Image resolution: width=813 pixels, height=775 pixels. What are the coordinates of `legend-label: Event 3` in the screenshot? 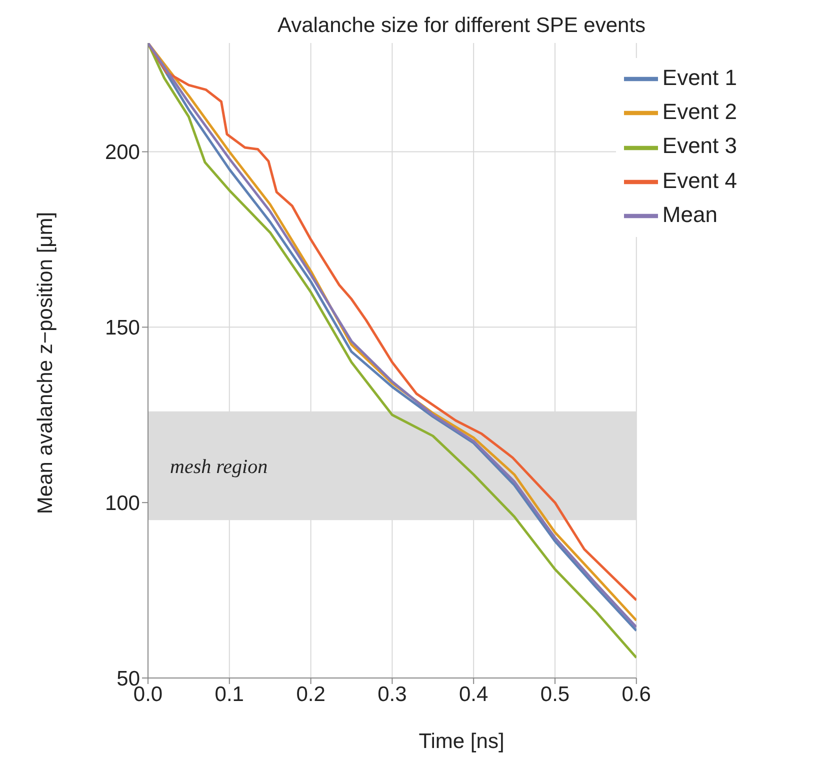 It's located at (699, 145).